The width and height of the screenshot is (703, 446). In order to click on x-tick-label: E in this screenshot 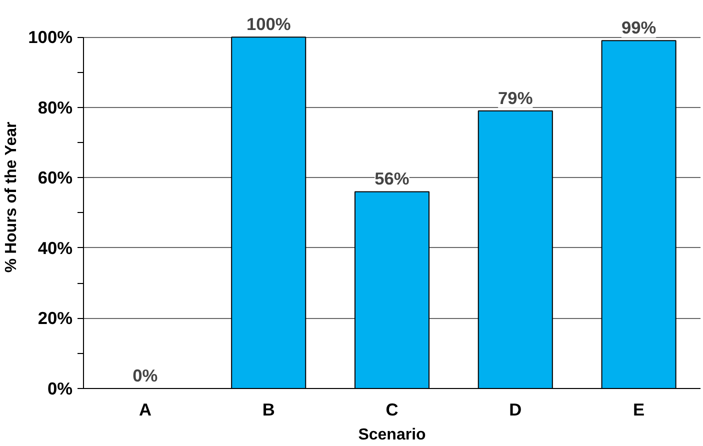, I will do `click(639, 410)`.